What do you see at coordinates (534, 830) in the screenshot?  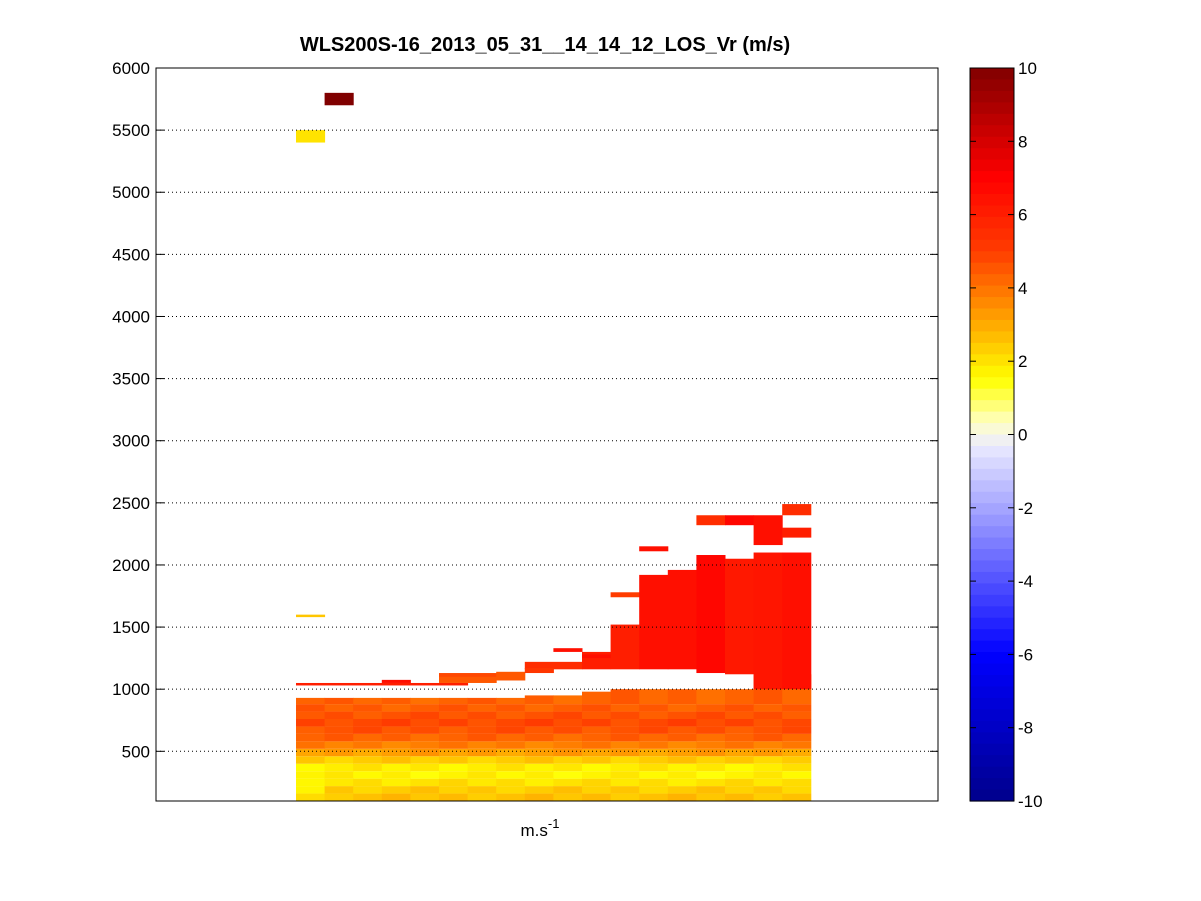 I see `x-axis-label-base: m.s` at bounding box center [534, 830].